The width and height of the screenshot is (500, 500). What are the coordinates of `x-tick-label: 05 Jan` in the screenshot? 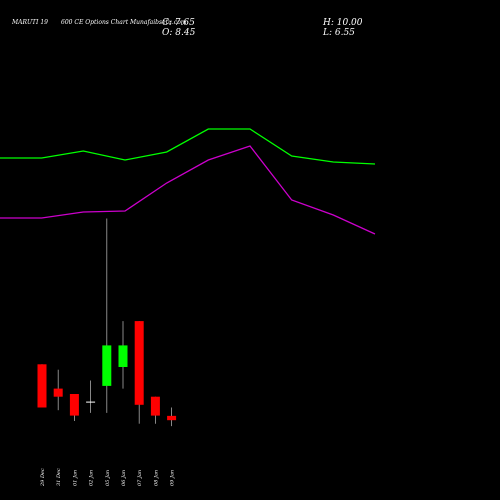 It's located at (108, 478).